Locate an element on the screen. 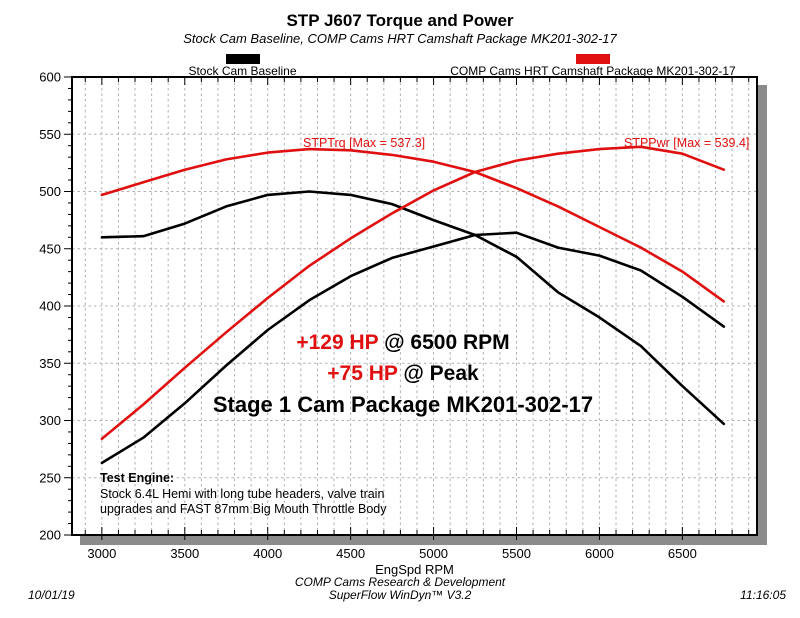 This screenshot has height=618, width=800. x-tick-label: 6000 is located at coordinates (599, 553).